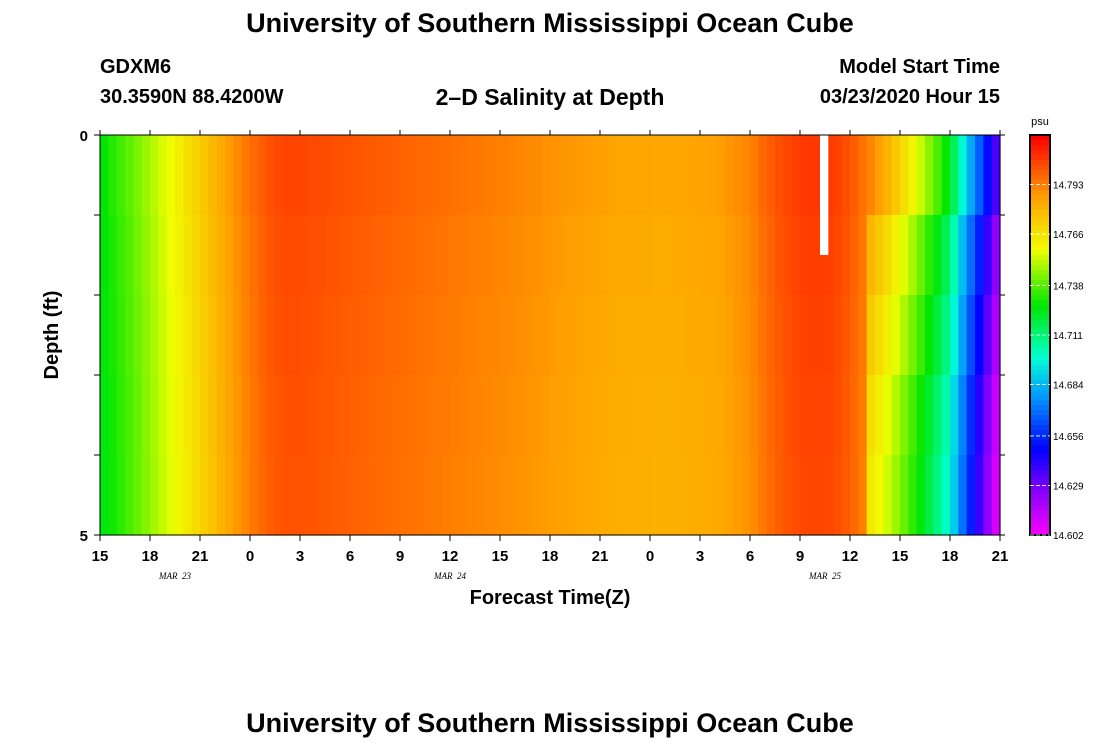 This screenshot has height=750, width=1100. I want to click on x-tick-label: 3, so click(700, 556).